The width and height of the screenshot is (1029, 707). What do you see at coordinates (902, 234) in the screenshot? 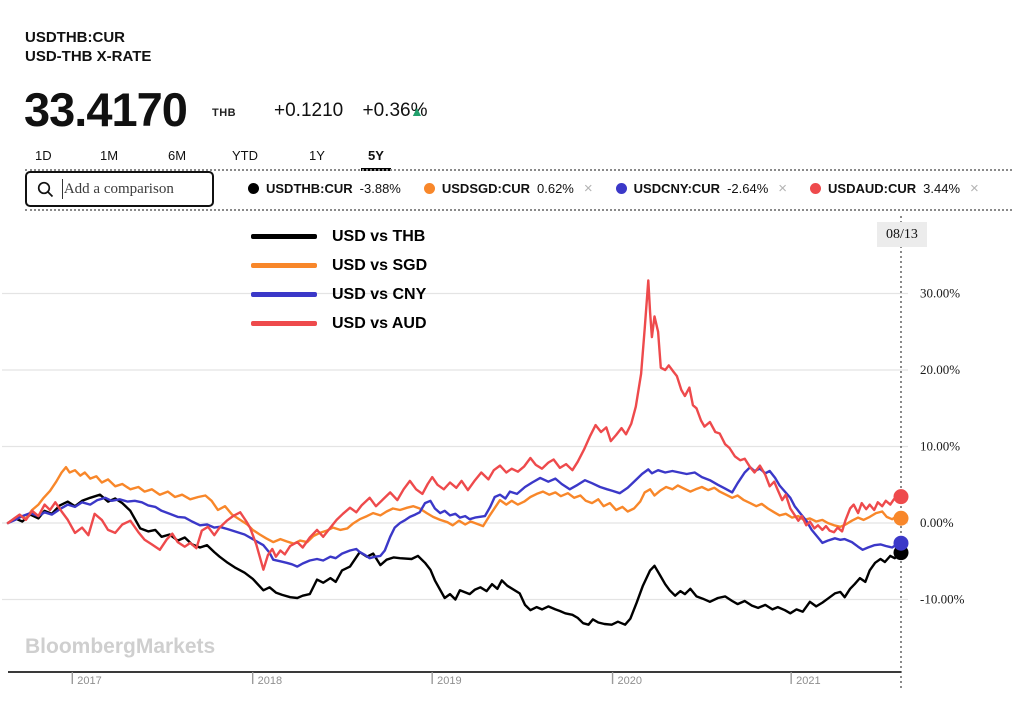
I see `cursor-date-label: 08/13` at bounding box center [902, 234].